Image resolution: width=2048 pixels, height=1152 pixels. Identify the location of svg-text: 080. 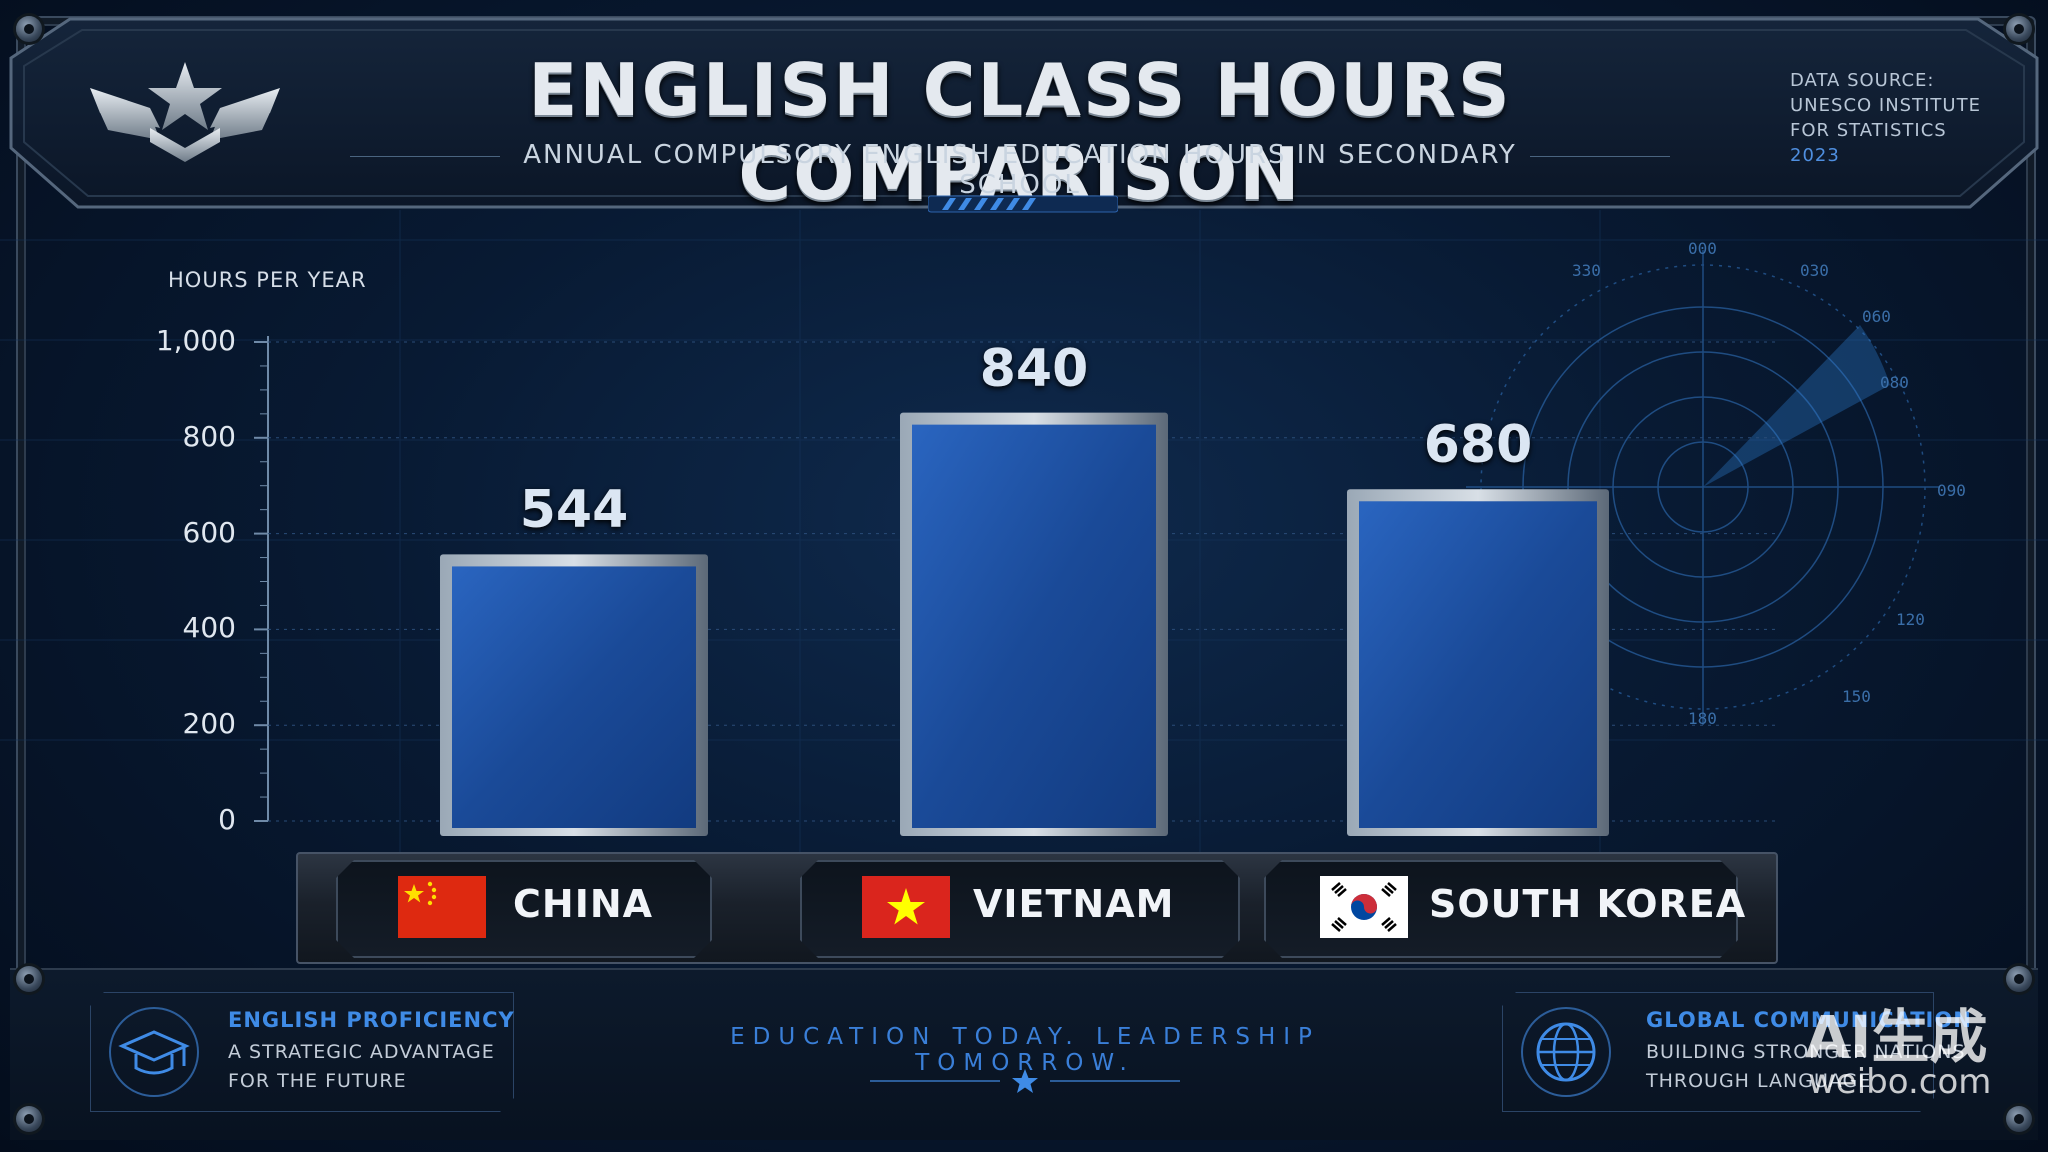
(1894, 382).